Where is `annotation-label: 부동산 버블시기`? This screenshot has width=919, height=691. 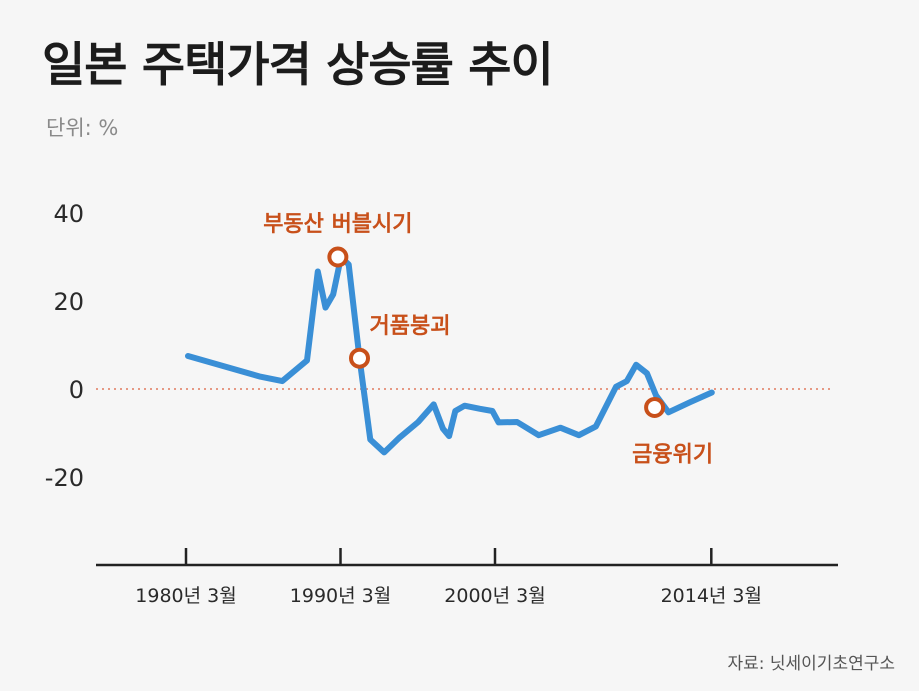 annotation-label: 부동산 버블시기 is located at coordinates (337, 224).